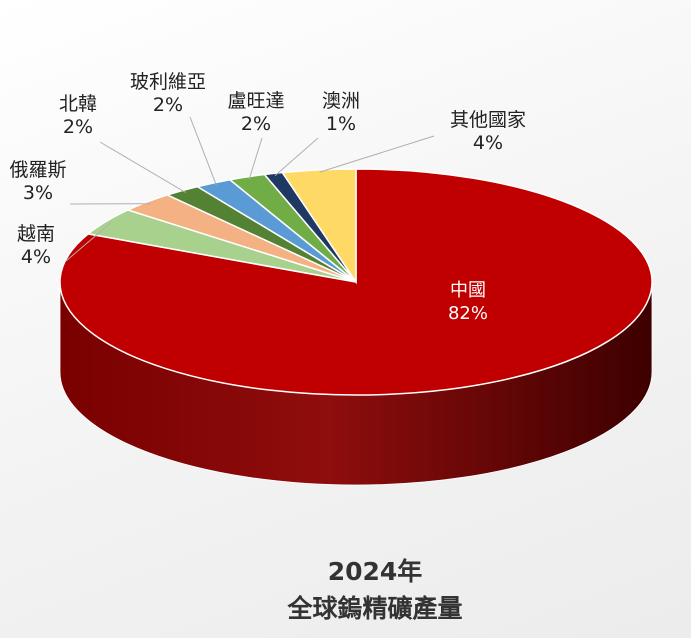  What do you see at coordinates (374, 608) in the screenshot?
I see `chart-title-line-2: 全球鎢精礦產量` at bounding box center [374, 608].